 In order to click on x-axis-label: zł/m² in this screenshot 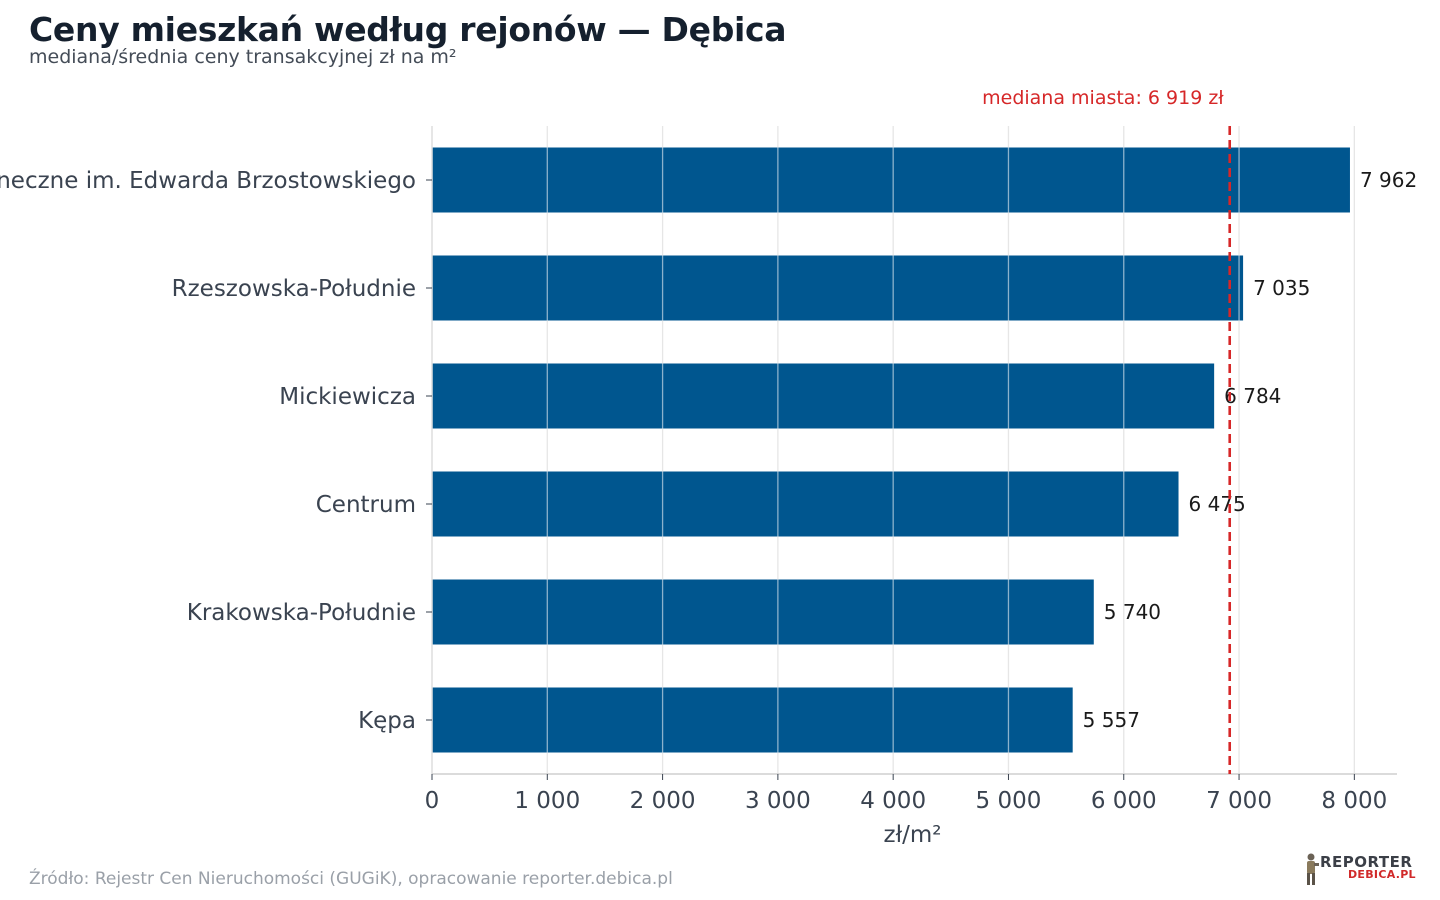, I will do `click(913, 835)`.